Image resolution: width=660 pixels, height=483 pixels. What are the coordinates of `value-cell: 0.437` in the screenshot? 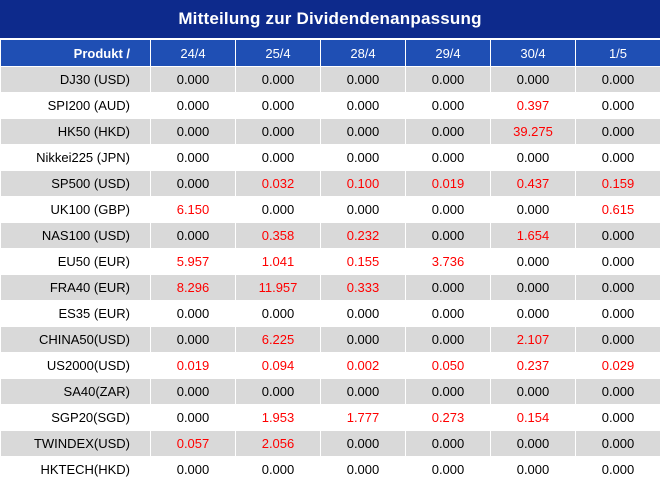 It's located at (533, 183).